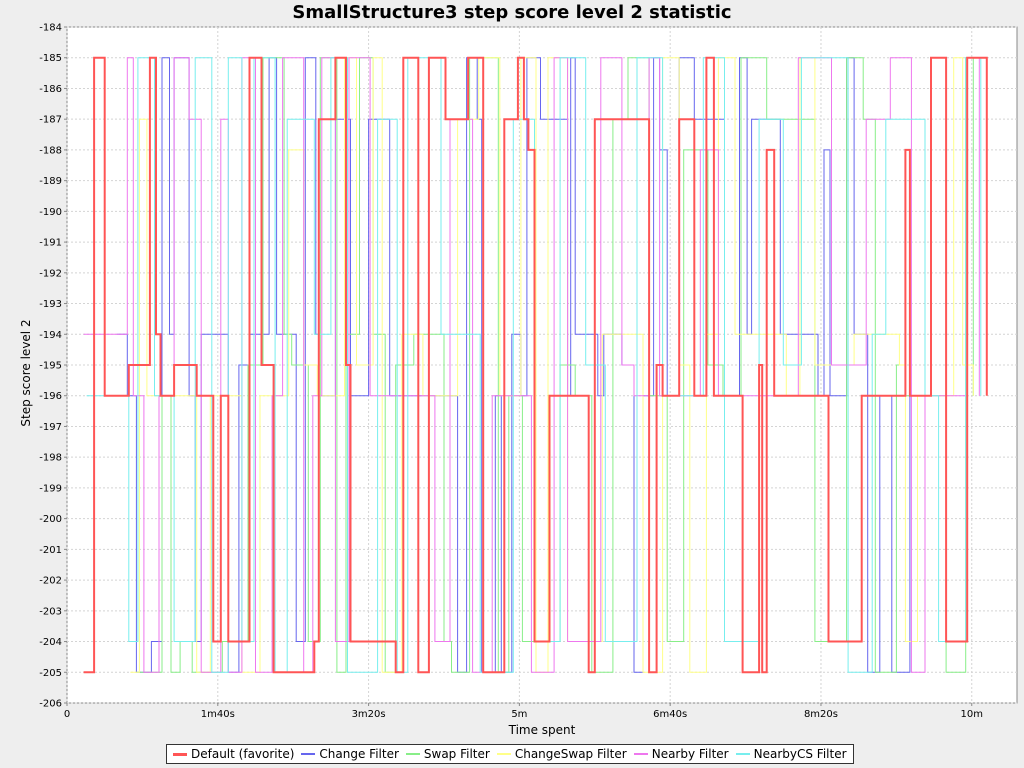 This screenshot has height=768, width=1024. Describe the element at coordinates (542, 730) in the screenshot. I see `x-axis-label: Time spent` at that location.